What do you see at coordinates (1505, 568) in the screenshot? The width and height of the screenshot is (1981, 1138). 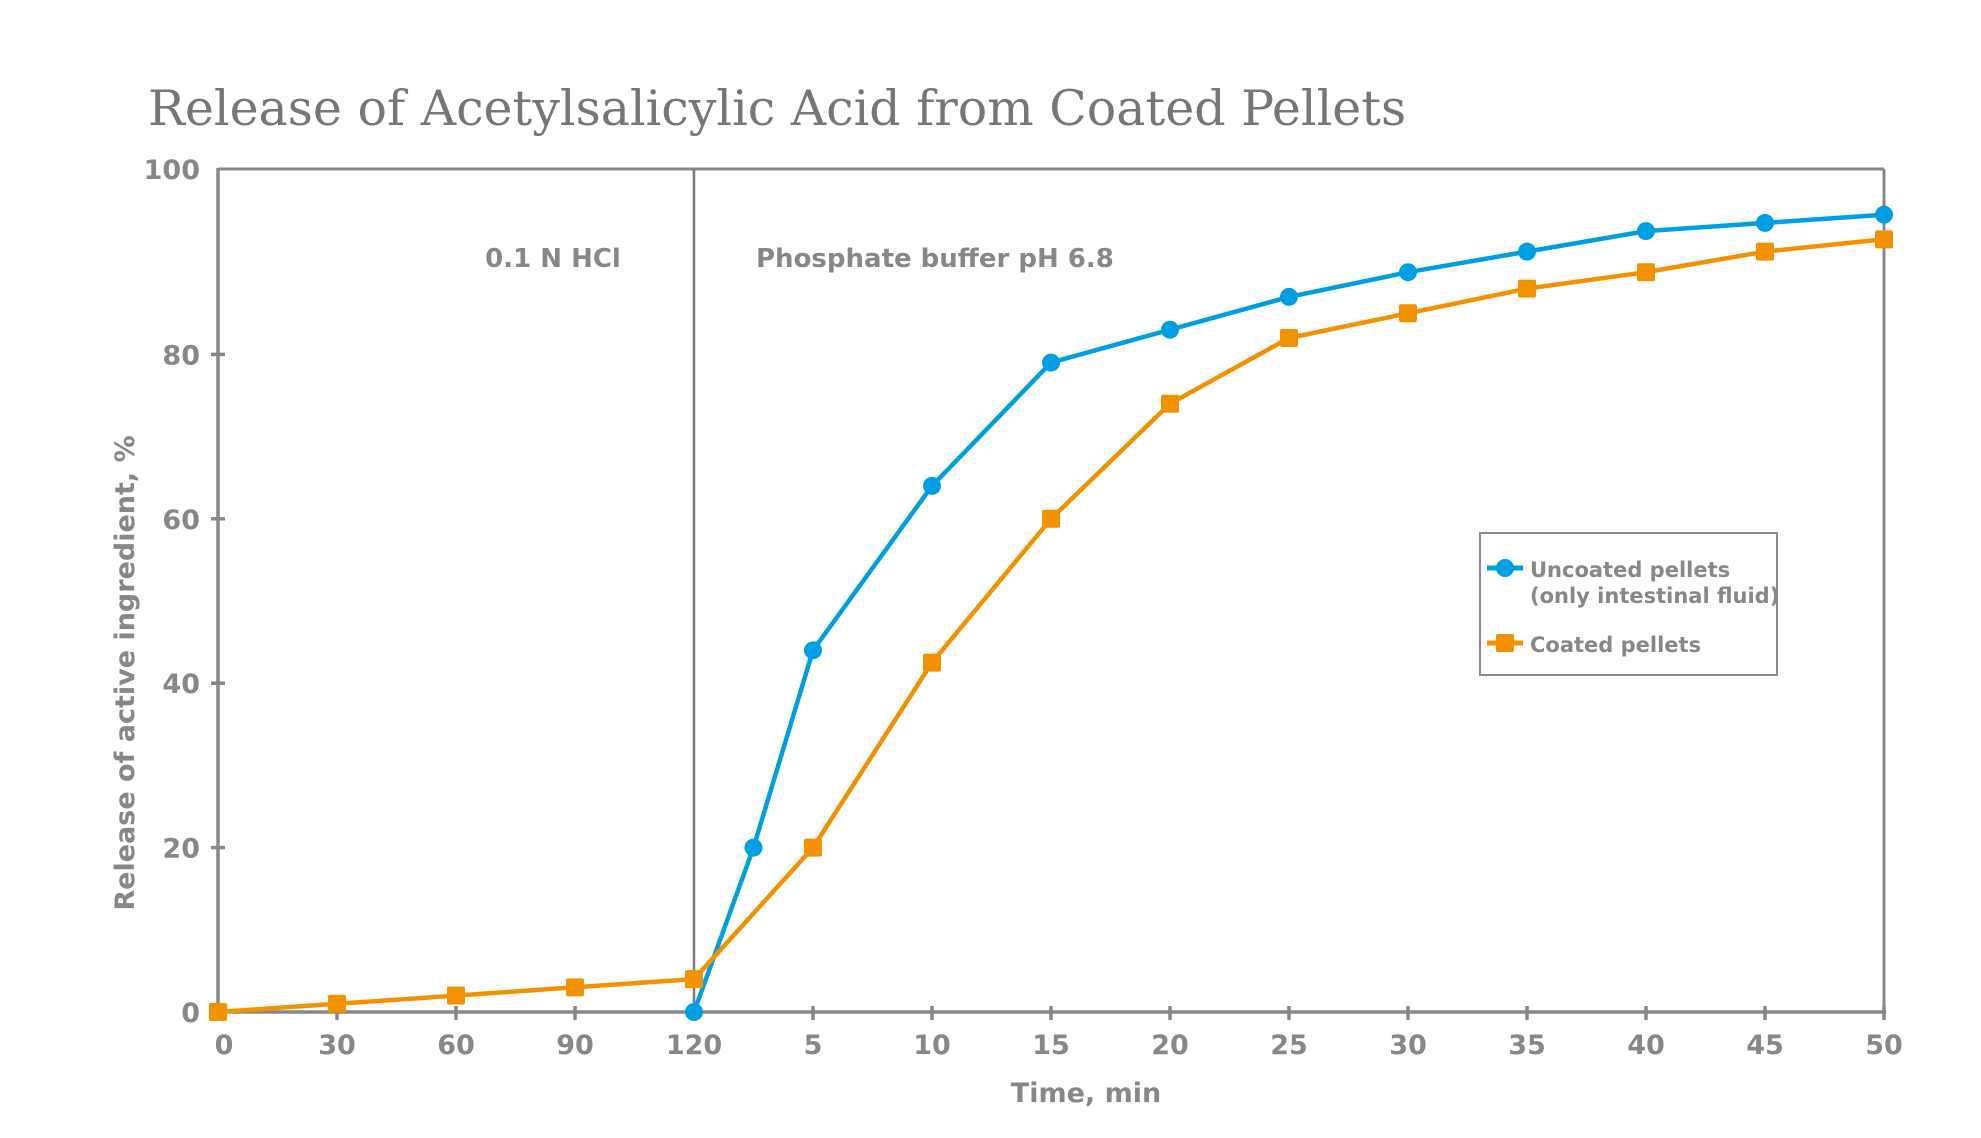 I see `legend-marker-circle-icon` at bounding box center [1505, 568].